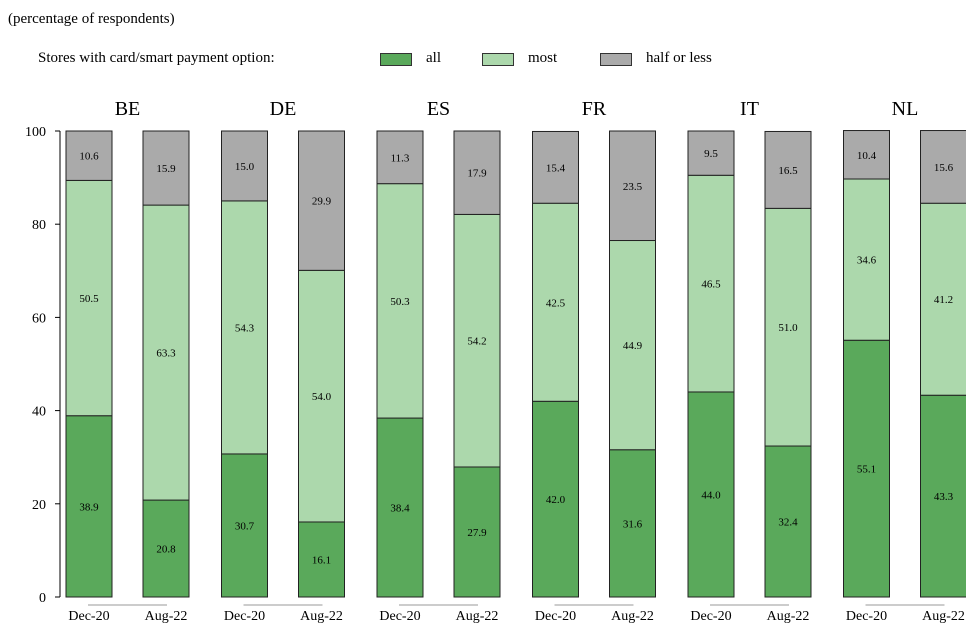  I want to click on data-label-es-aug-22-seg-0: 27.9, so click(477, 533).